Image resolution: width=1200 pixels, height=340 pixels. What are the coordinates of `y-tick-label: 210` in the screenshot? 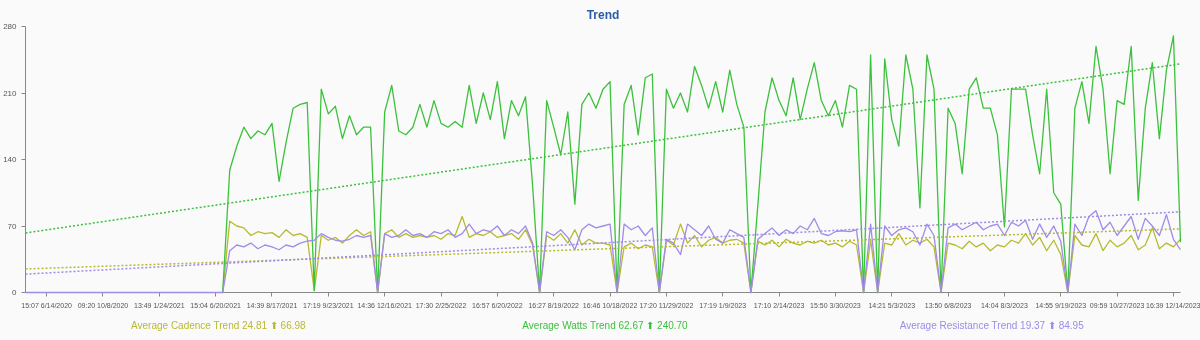 It's located at (10, 93).